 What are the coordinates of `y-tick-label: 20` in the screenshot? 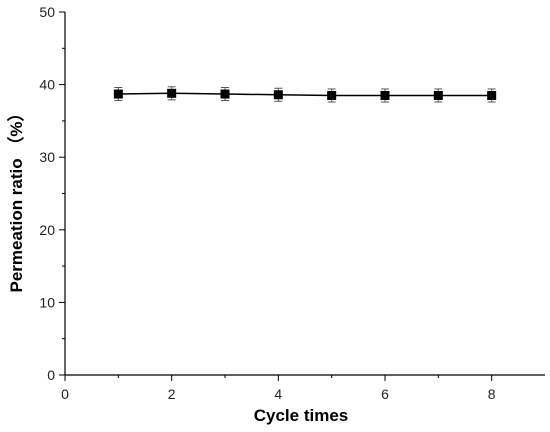 It's located at (47, 230).